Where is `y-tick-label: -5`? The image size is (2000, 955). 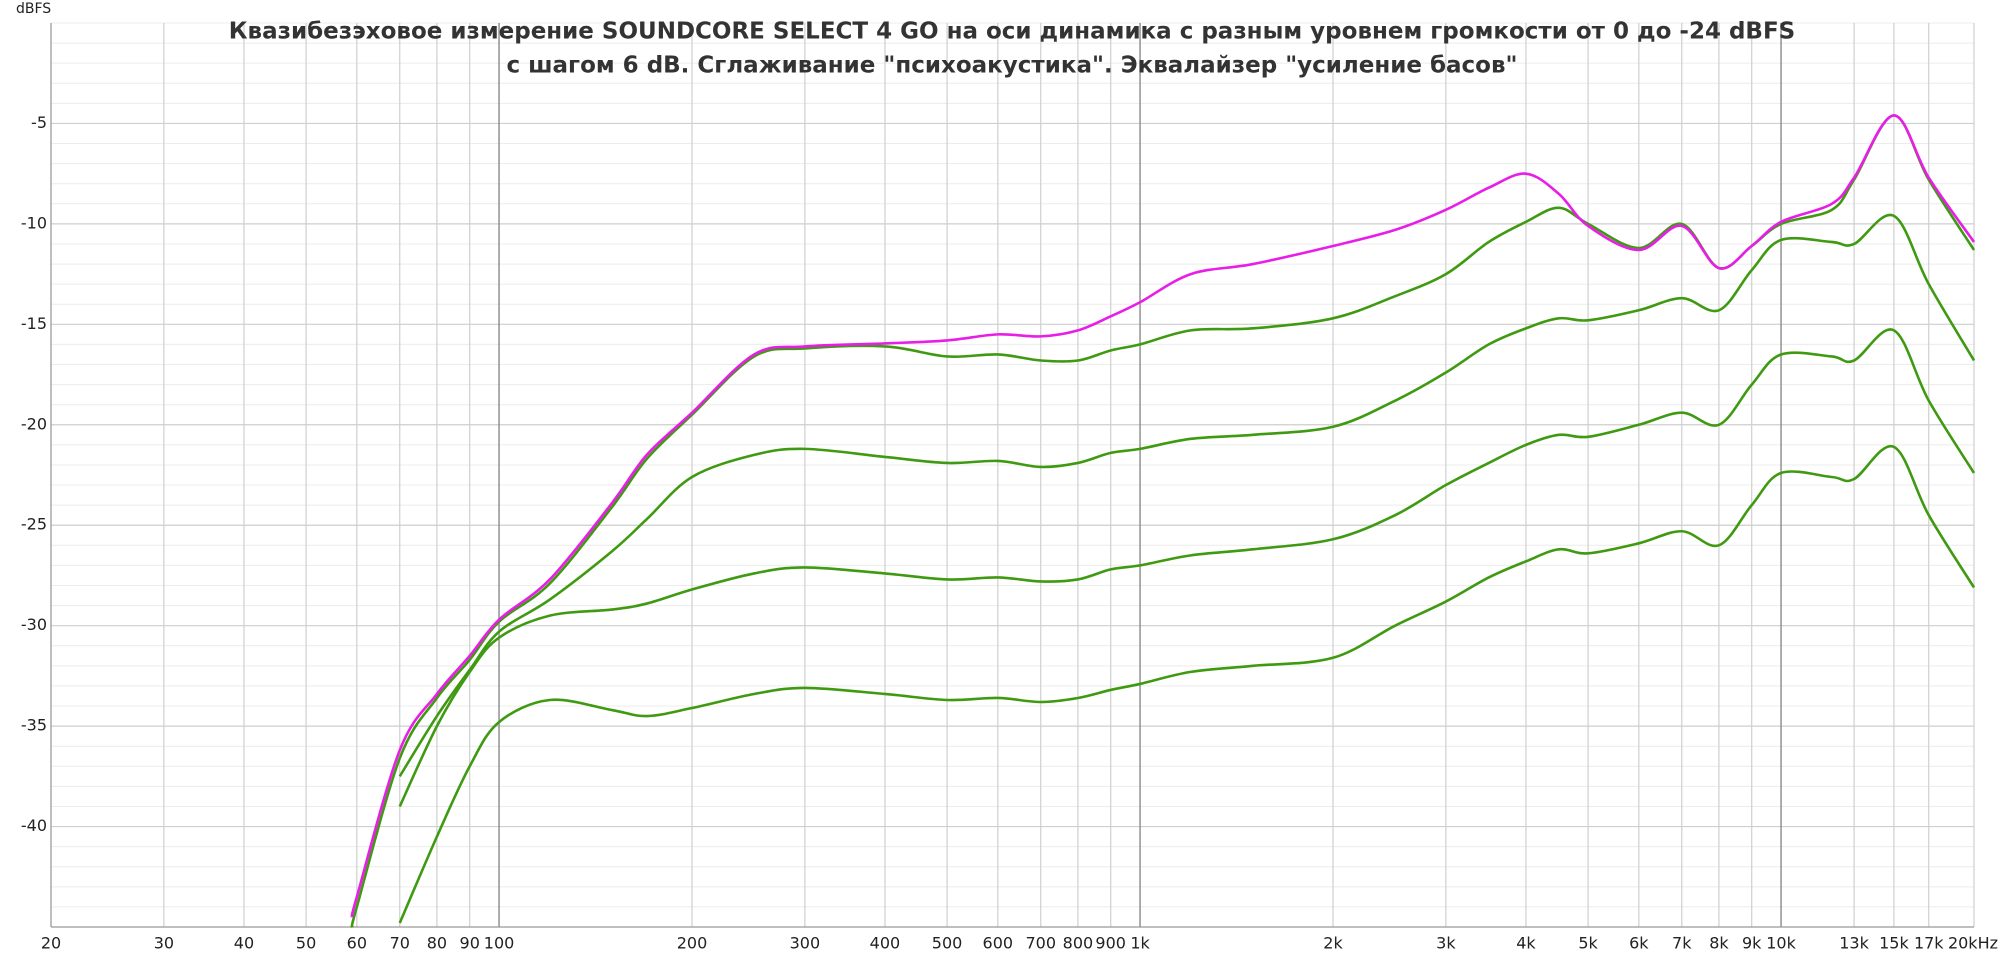 y-tick-label: -5 is located at coordinates (39, 122).